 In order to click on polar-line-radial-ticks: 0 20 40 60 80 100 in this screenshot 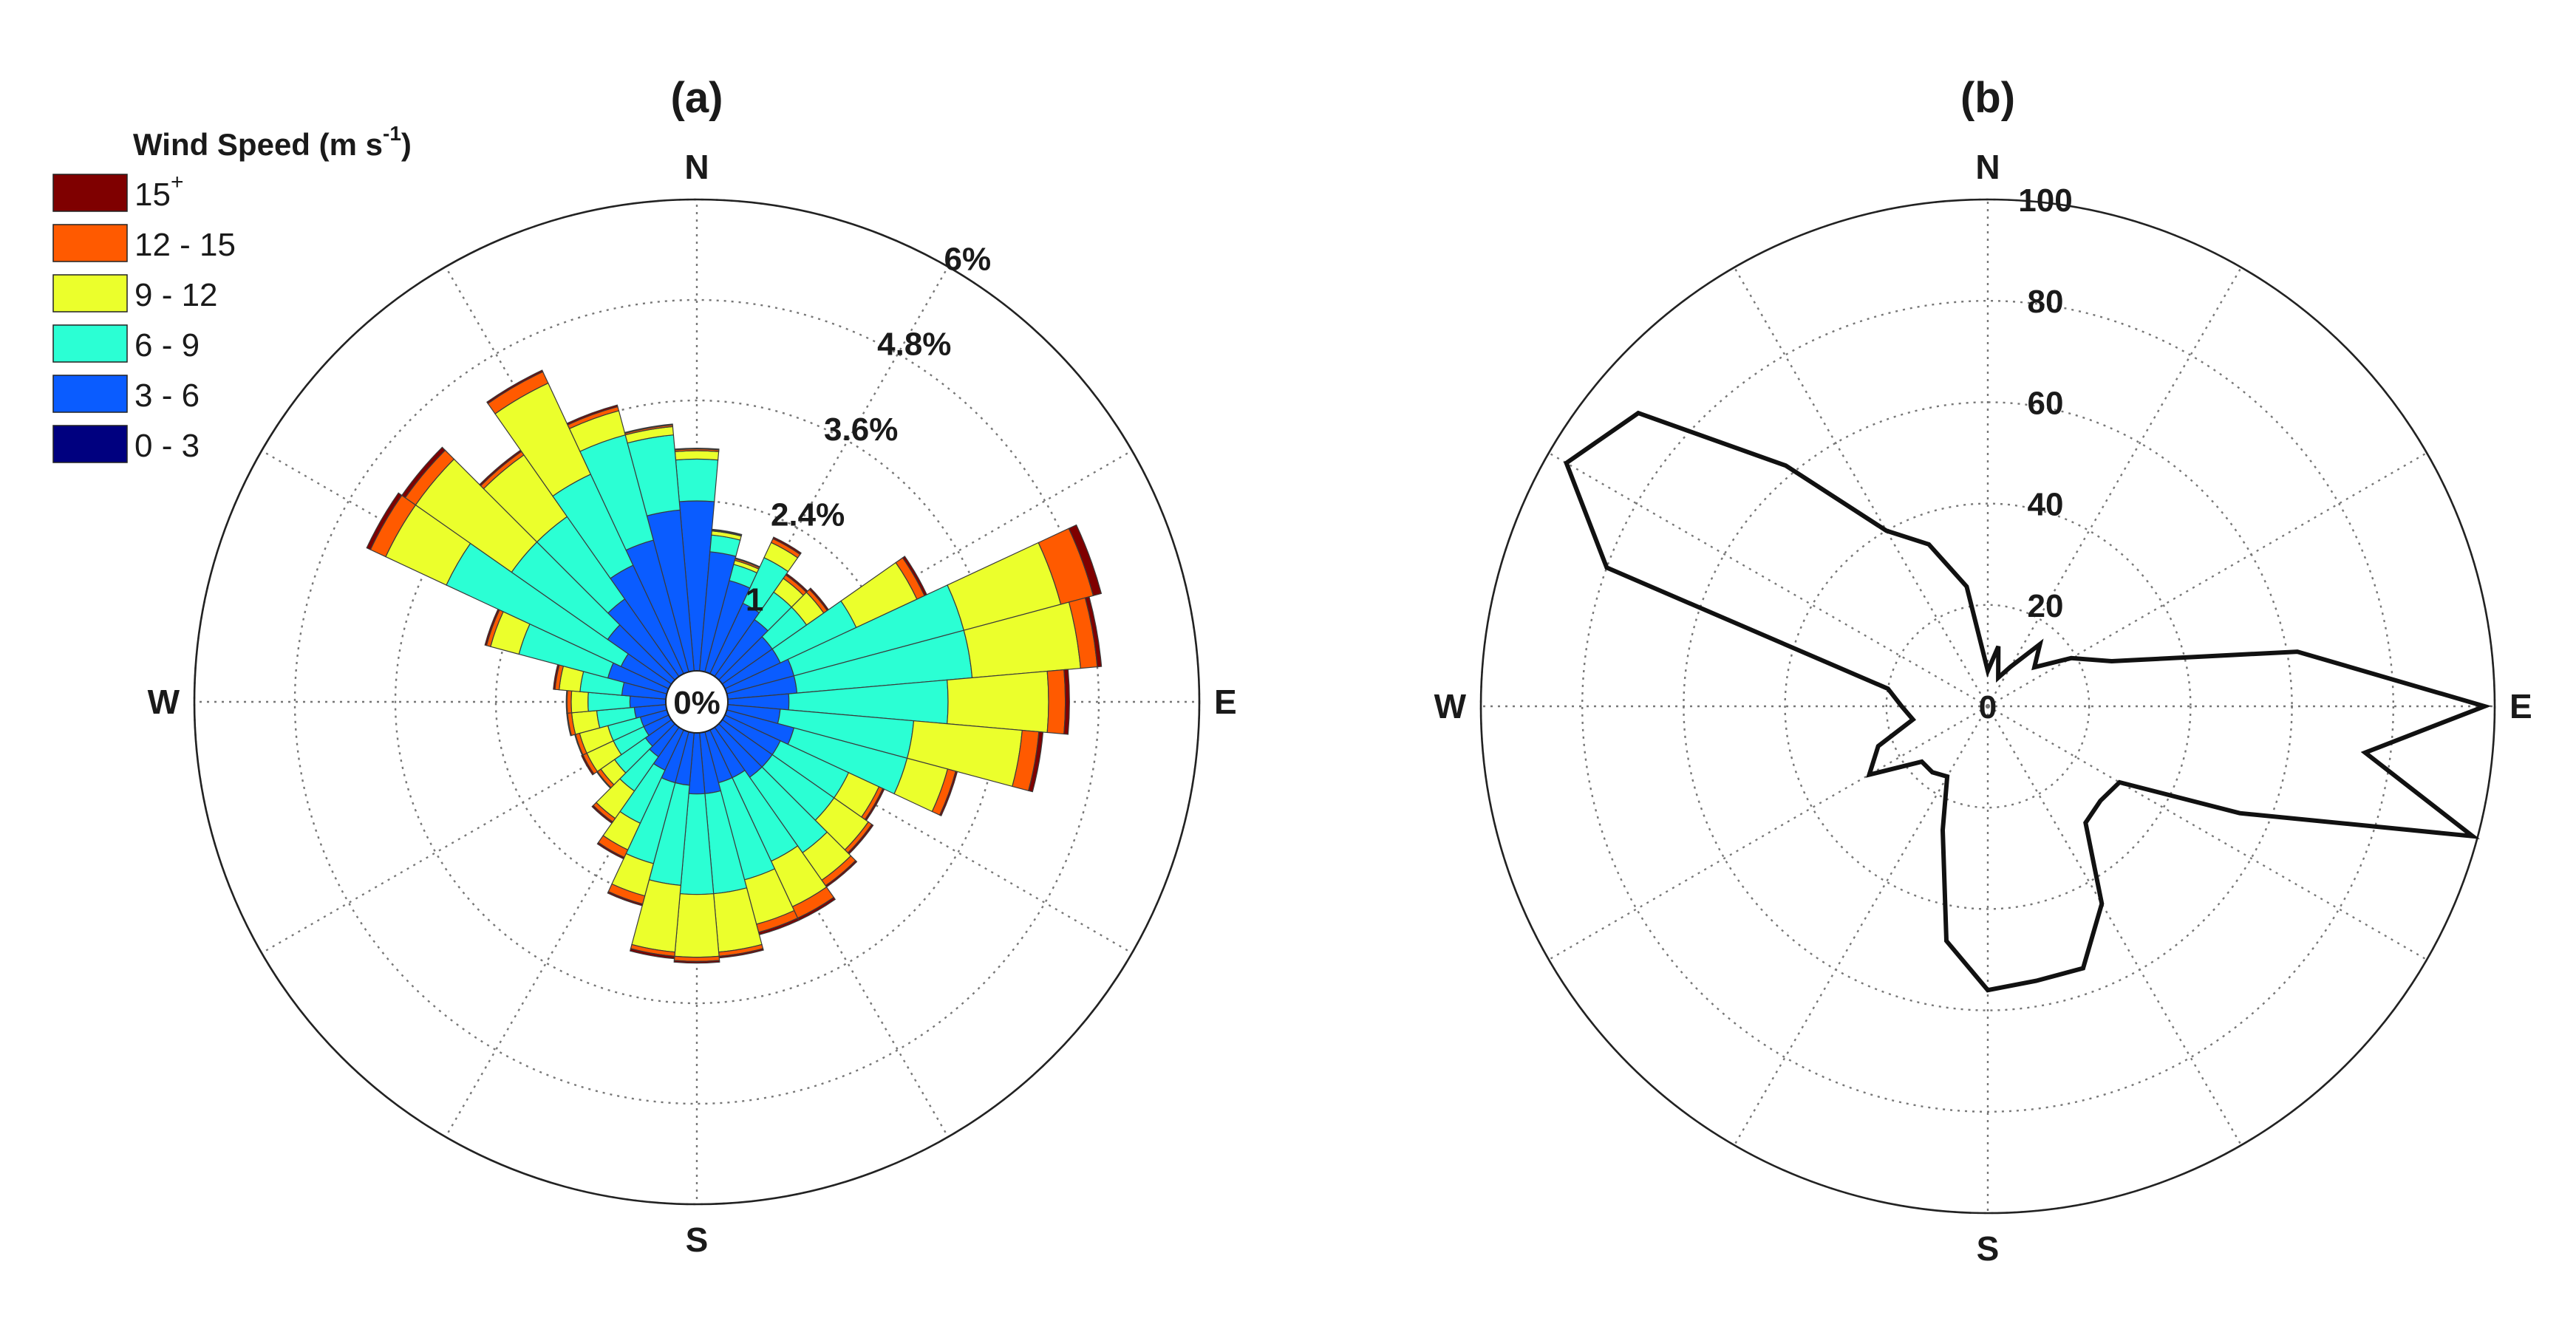, I will do `click(2026, 454)`.